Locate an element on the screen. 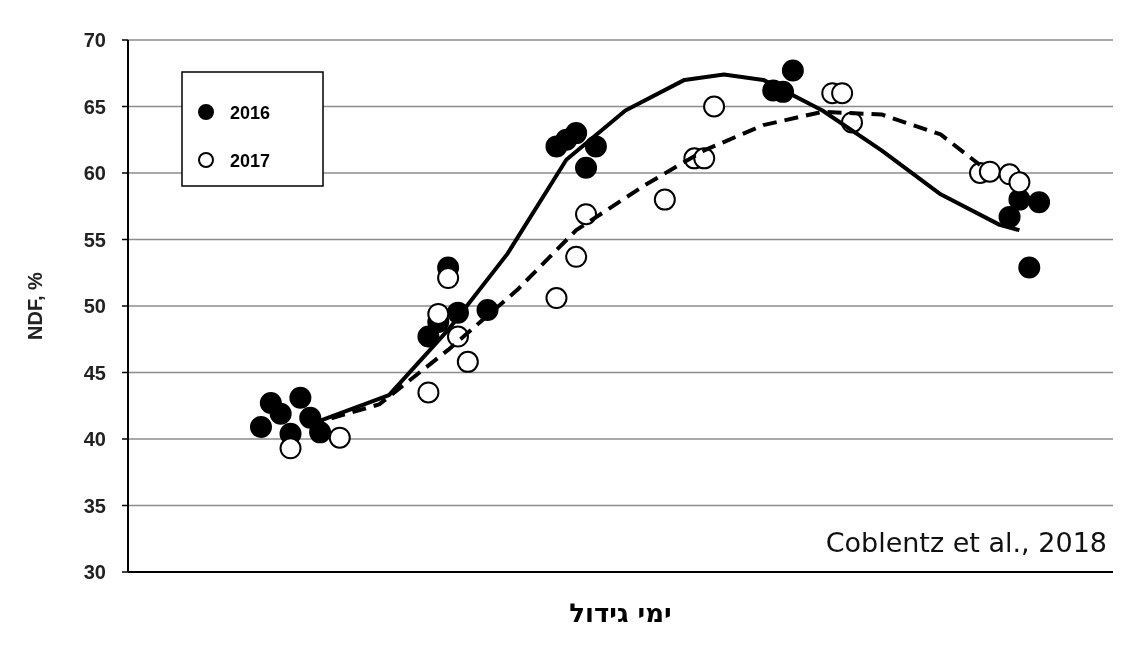 The height and width of the screenshot is (648, 1143). y-tick-label: 70 is located at coordinates (94, 40).